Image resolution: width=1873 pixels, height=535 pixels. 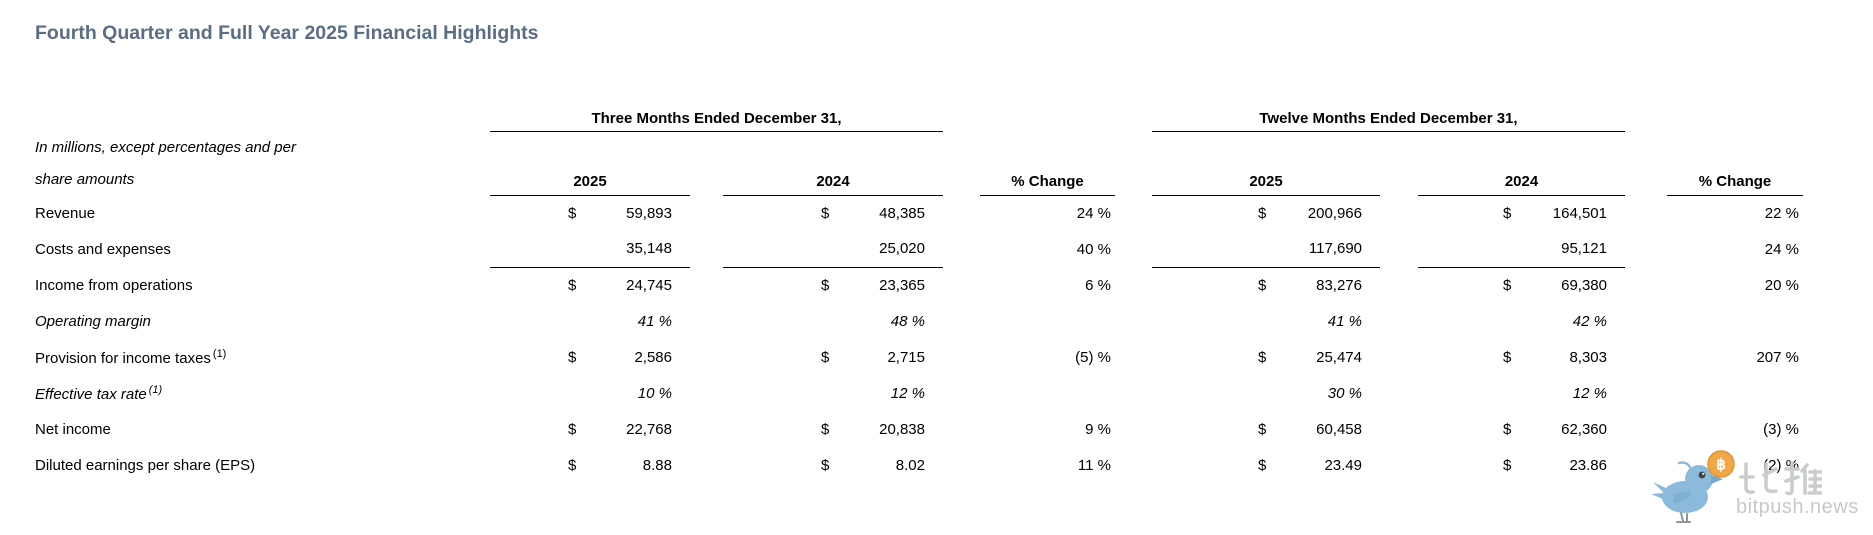 I want to click on row-label: Net income, so click(x=73, y=429).